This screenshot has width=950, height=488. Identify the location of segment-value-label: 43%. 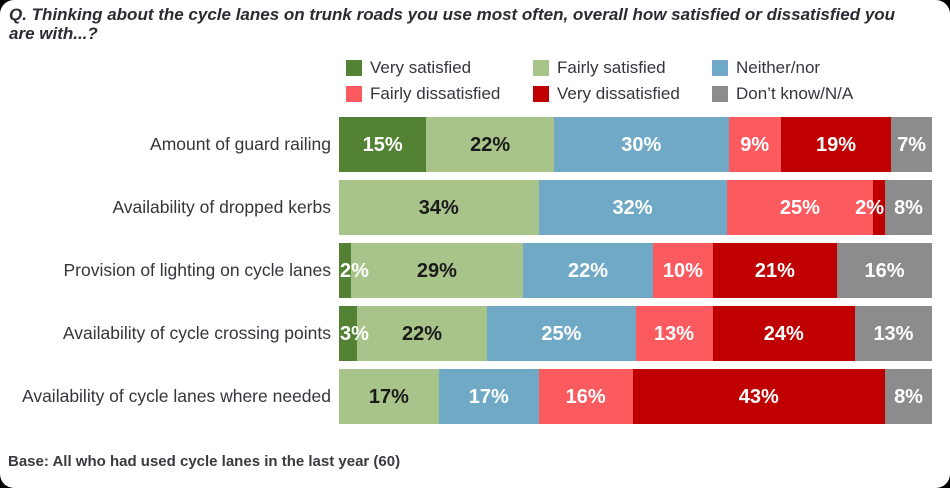
(758, 396).